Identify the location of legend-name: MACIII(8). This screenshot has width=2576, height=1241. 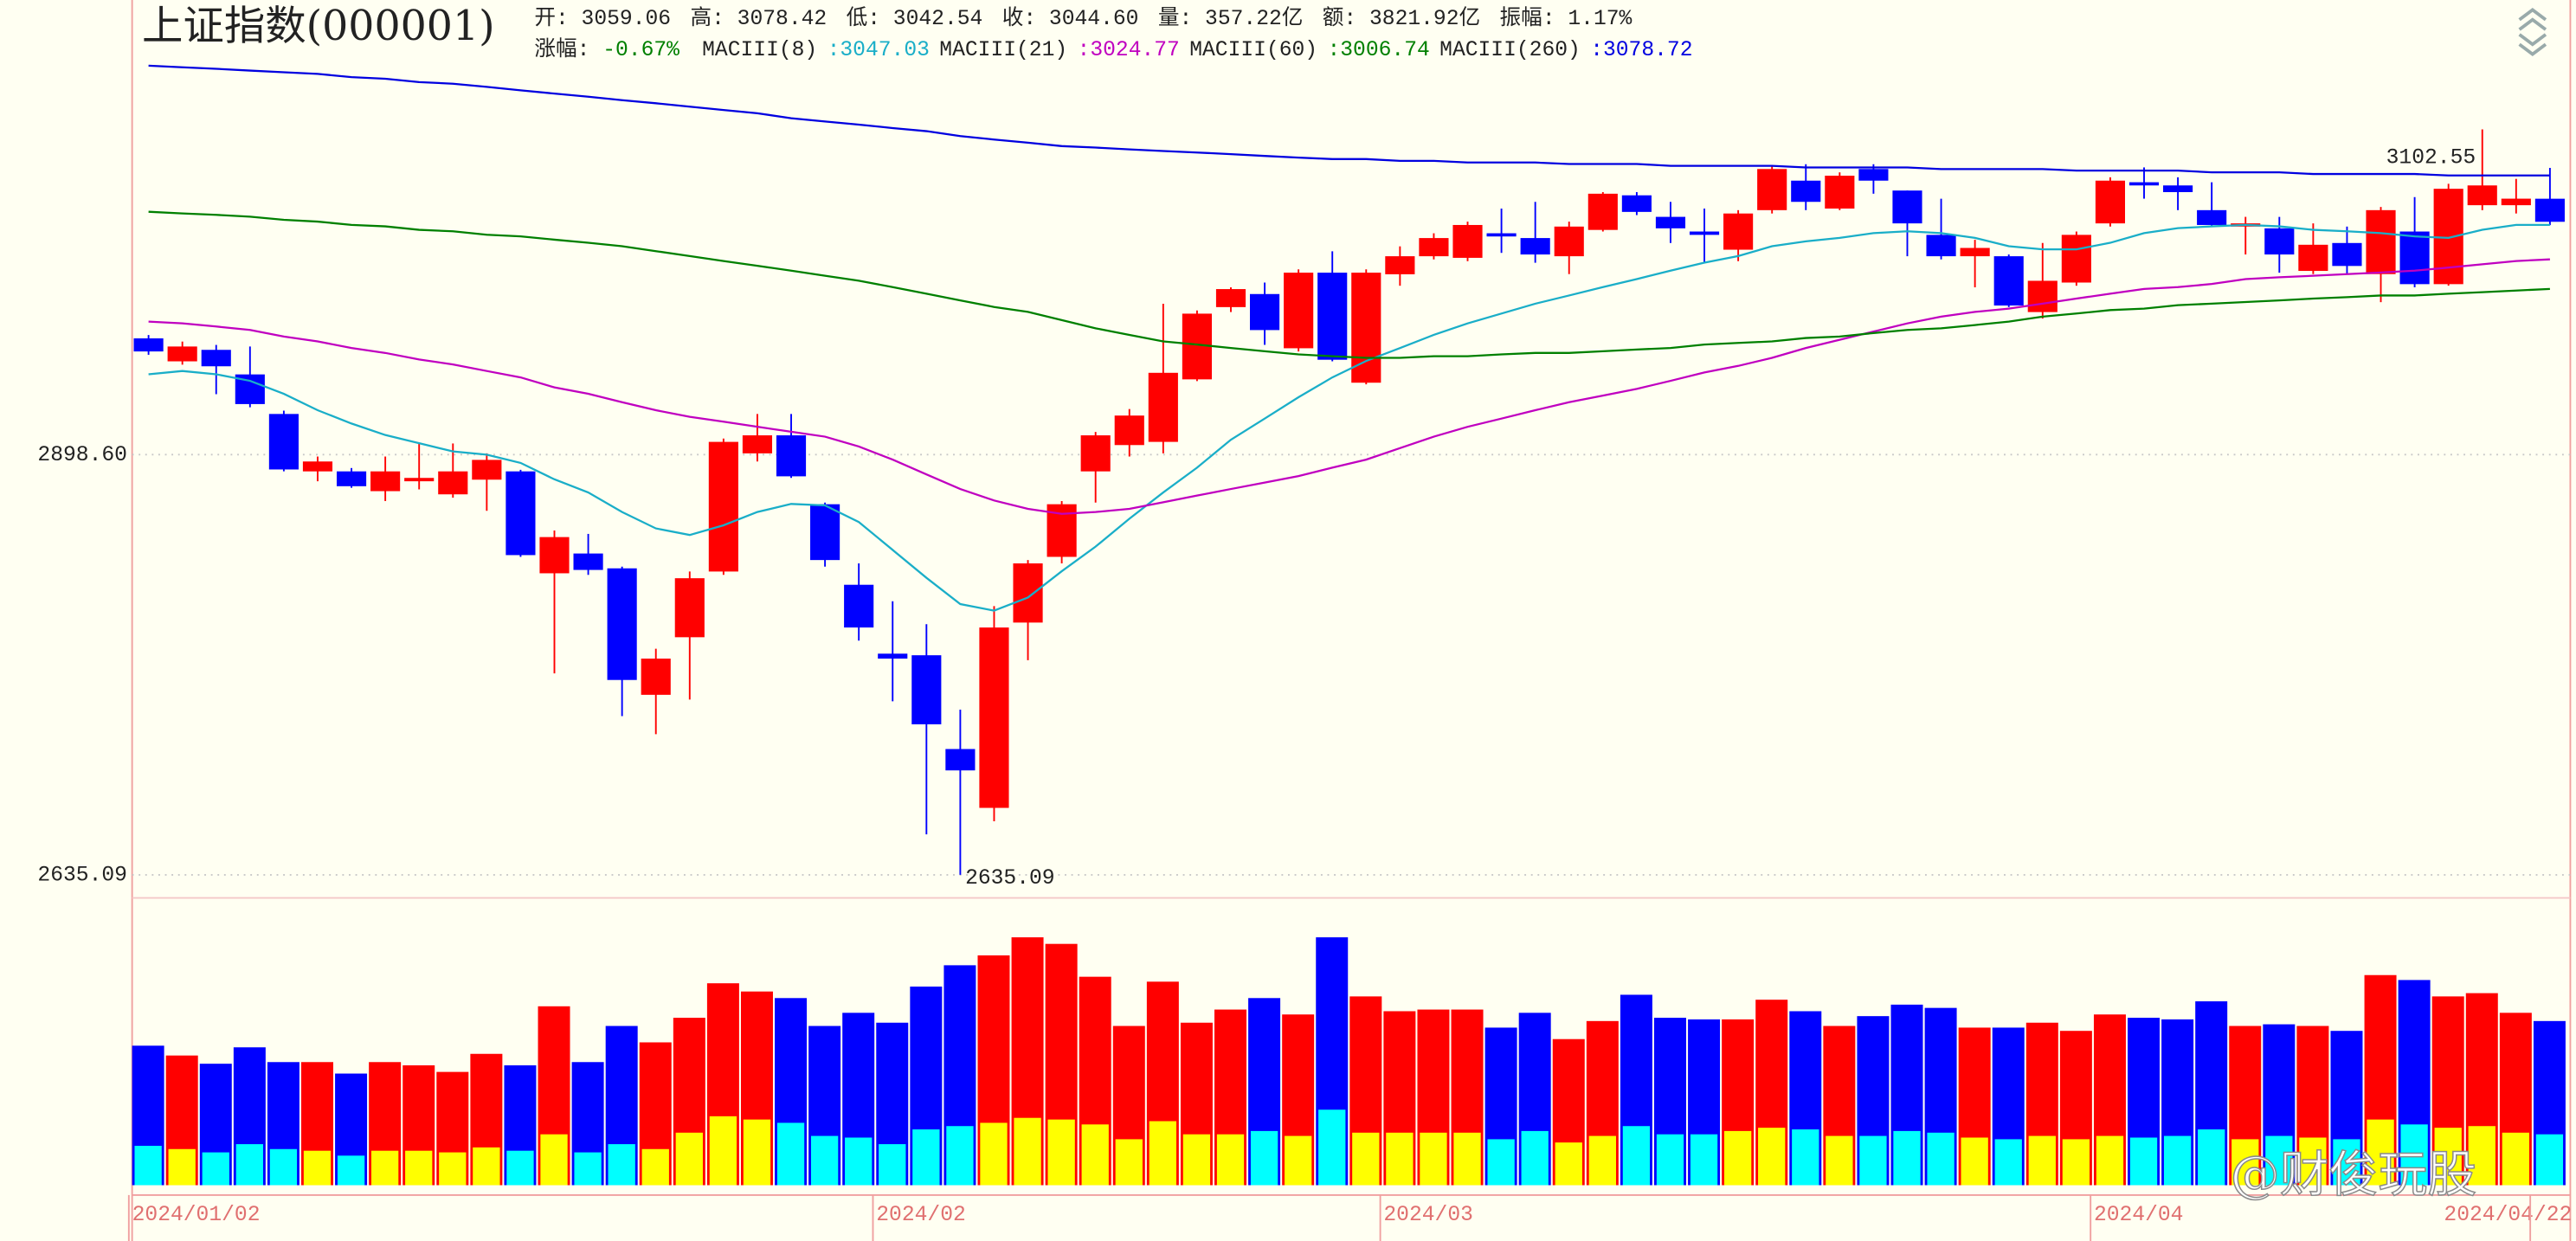
(759, 49).